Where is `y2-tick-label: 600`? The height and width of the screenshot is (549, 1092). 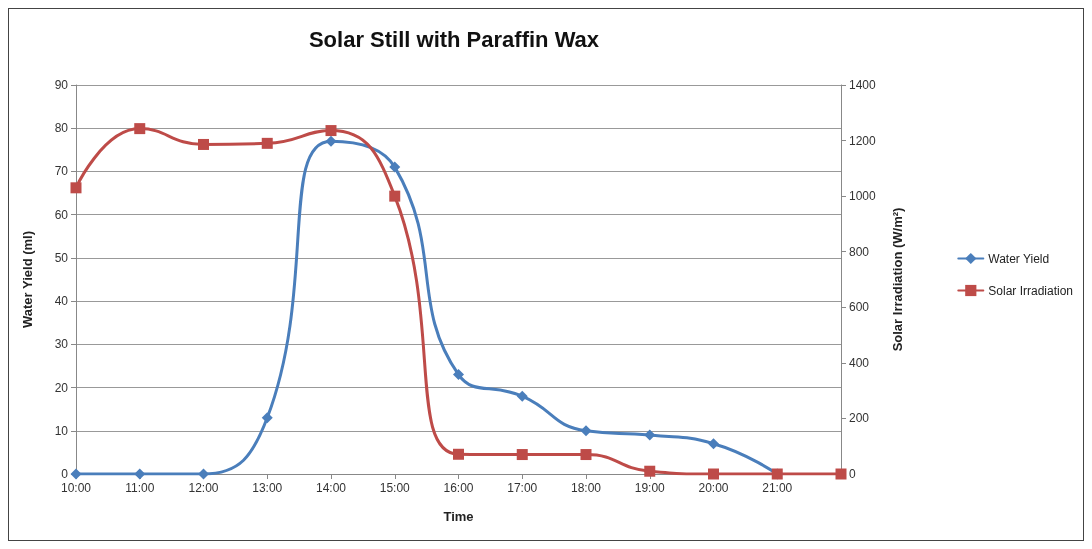 y2-tick-label: 600 is located at coordinates (859, 307).